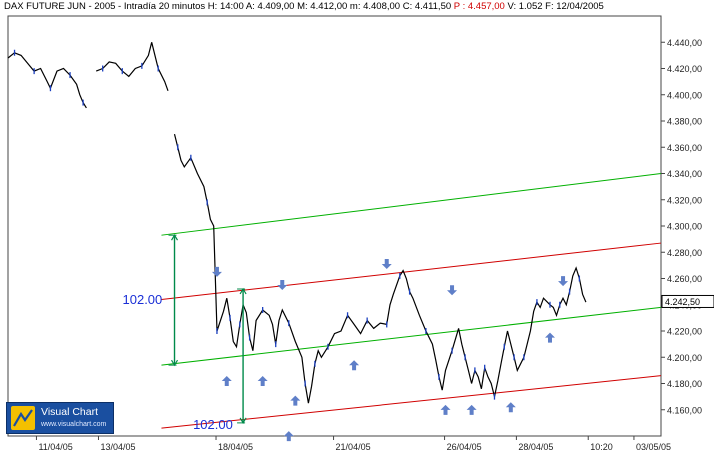 Image resolution: width=714 pixels, height=454 pixels. Describe the element at coordinates (684, 43) in the screenshot. I see `y-tick-label: 4.440,00` at that location.